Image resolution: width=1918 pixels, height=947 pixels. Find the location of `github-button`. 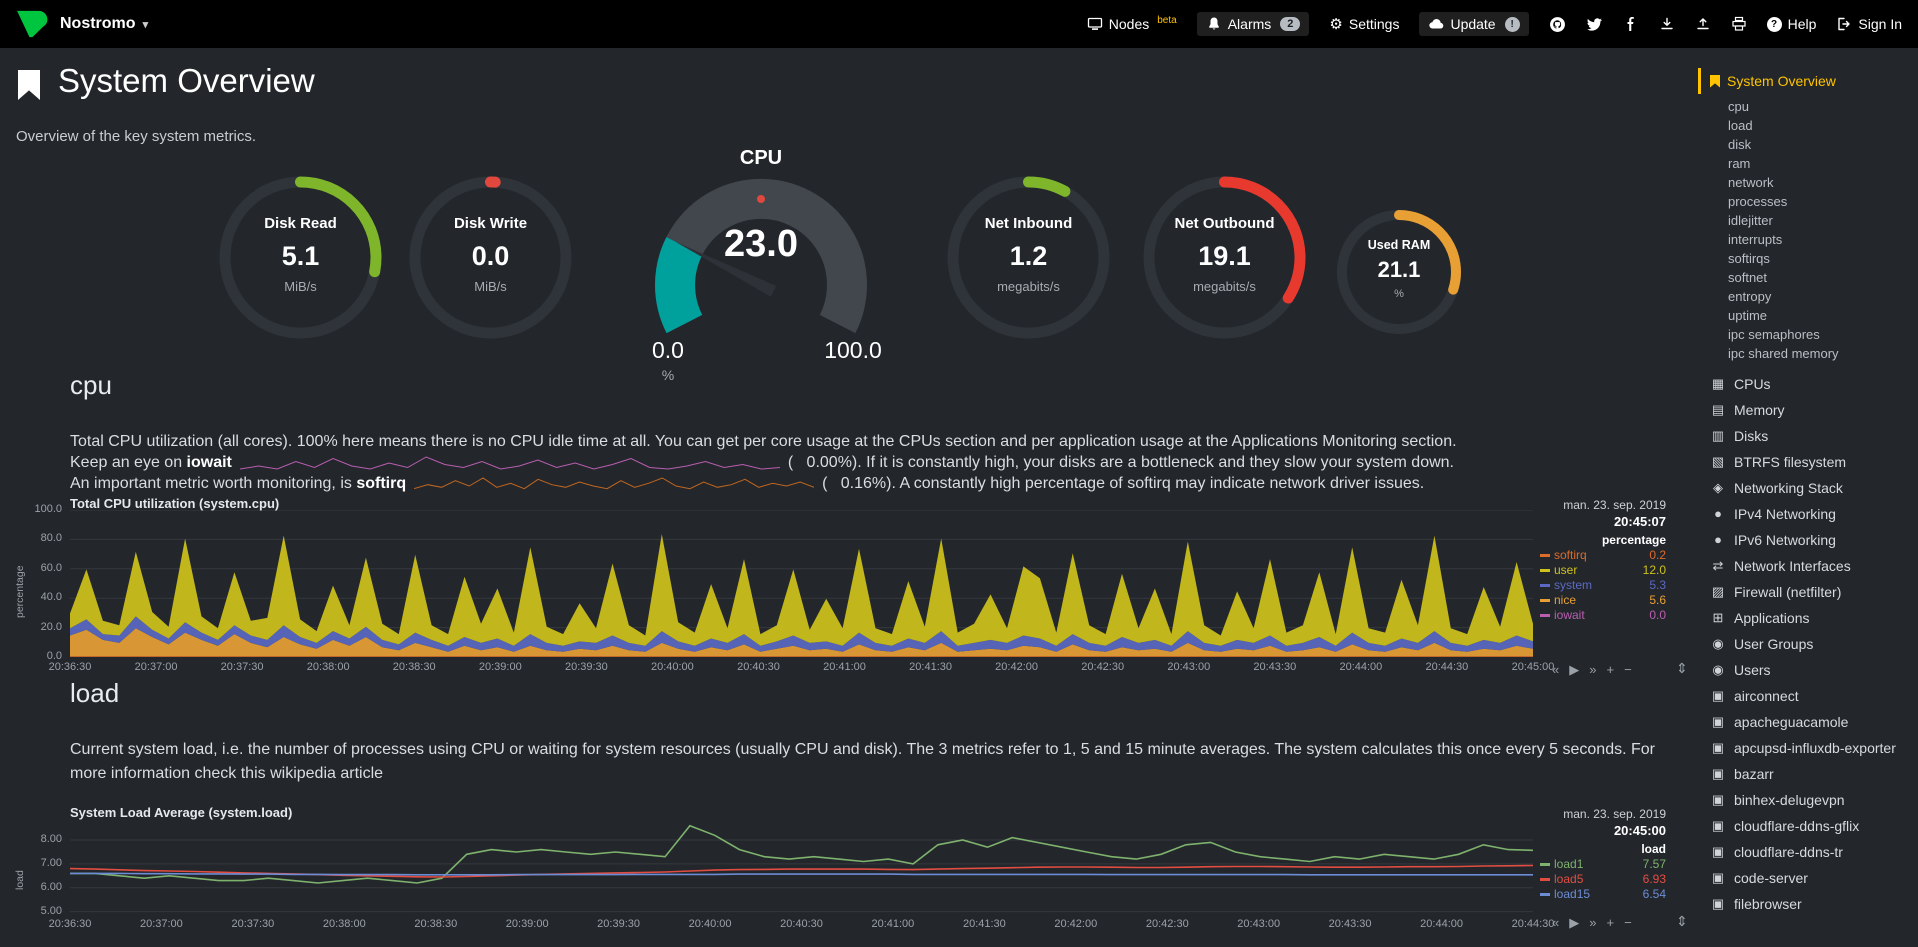

github-button is located at coordinates (1557, 24).